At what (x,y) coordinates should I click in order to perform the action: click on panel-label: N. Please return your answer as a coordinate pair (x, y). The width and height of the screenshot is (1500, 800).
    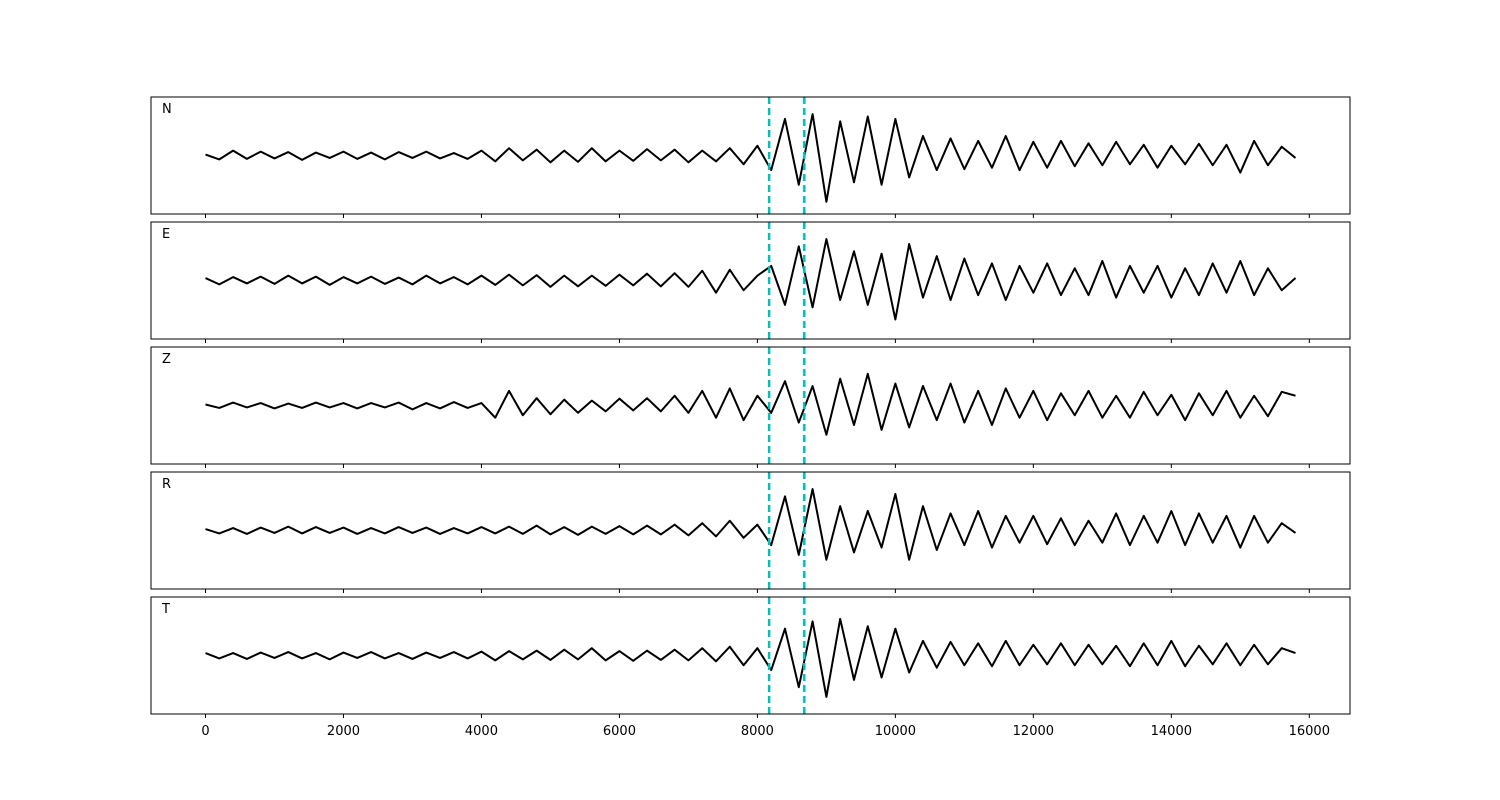
    Looking at the image, I should click on (167, 109).